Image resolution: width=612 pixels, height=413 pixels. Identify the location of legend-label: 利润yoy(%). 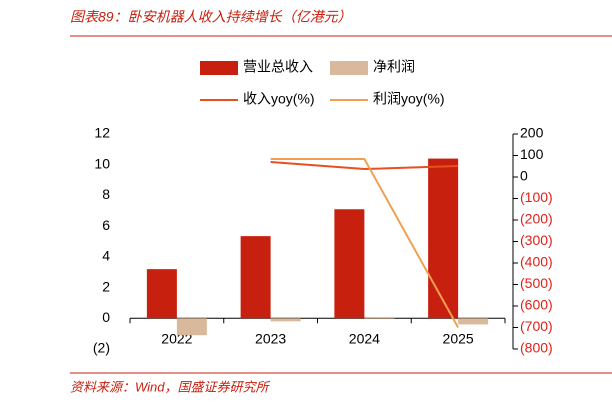
(409, 99).